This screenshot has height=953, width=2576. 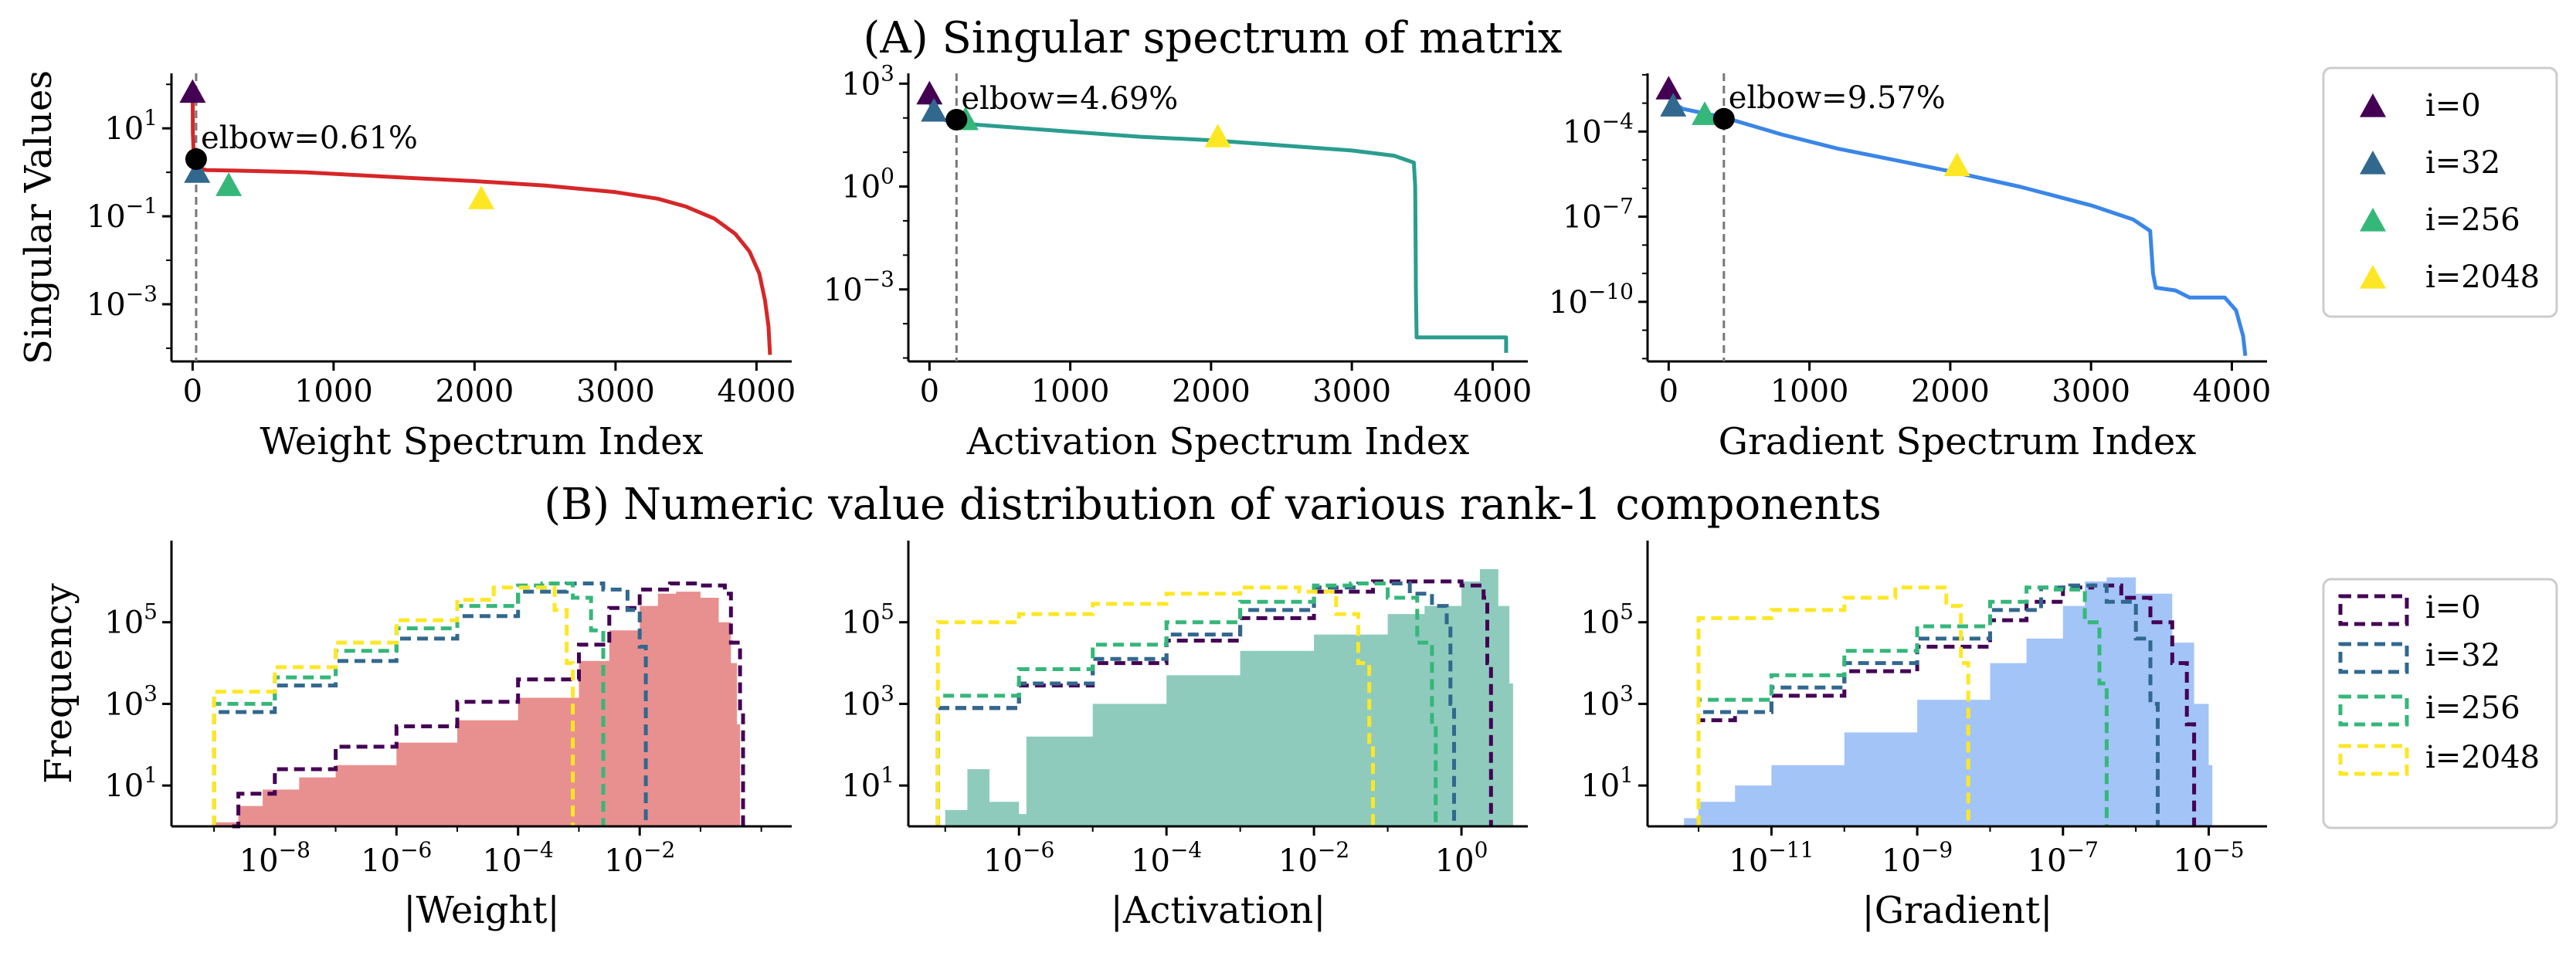 I want to click on row-a-title: (A) Singular spectrum of matrix, so click(x=1213, y=38).